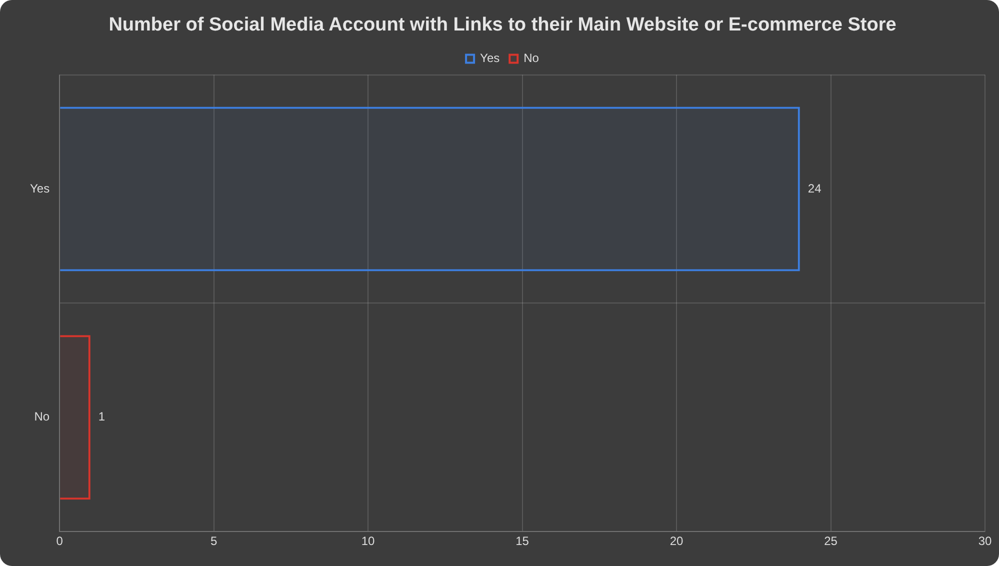 Image resolution: width=999 pixels, height=566 pixels. I want to click on x-tick-label: 10, so click(368, 541).